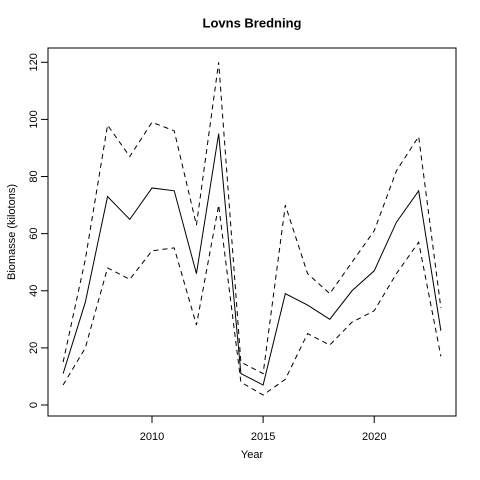 Image resolution: width=480 pixels, height=480 pixels. I want to click on x-tick-label: 2015, so click(263, 437).